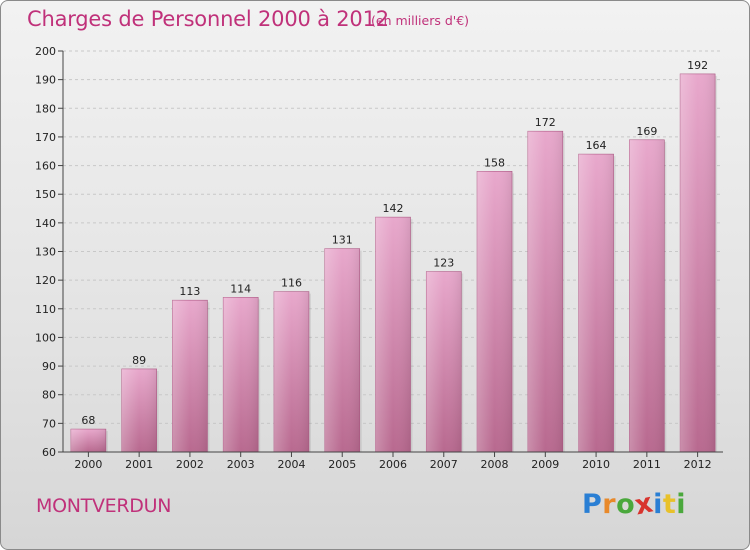  Describe the element at coordinates (139, 360) in the screenshot. I see `data-label: 89` at that location.